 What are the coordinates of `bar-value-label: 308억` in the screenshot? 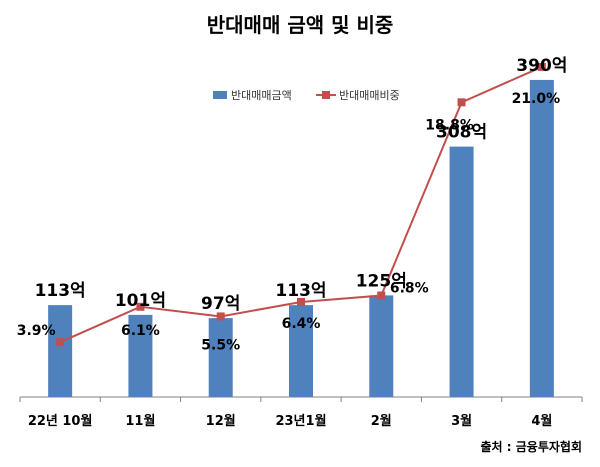 It's located at (461, 133).